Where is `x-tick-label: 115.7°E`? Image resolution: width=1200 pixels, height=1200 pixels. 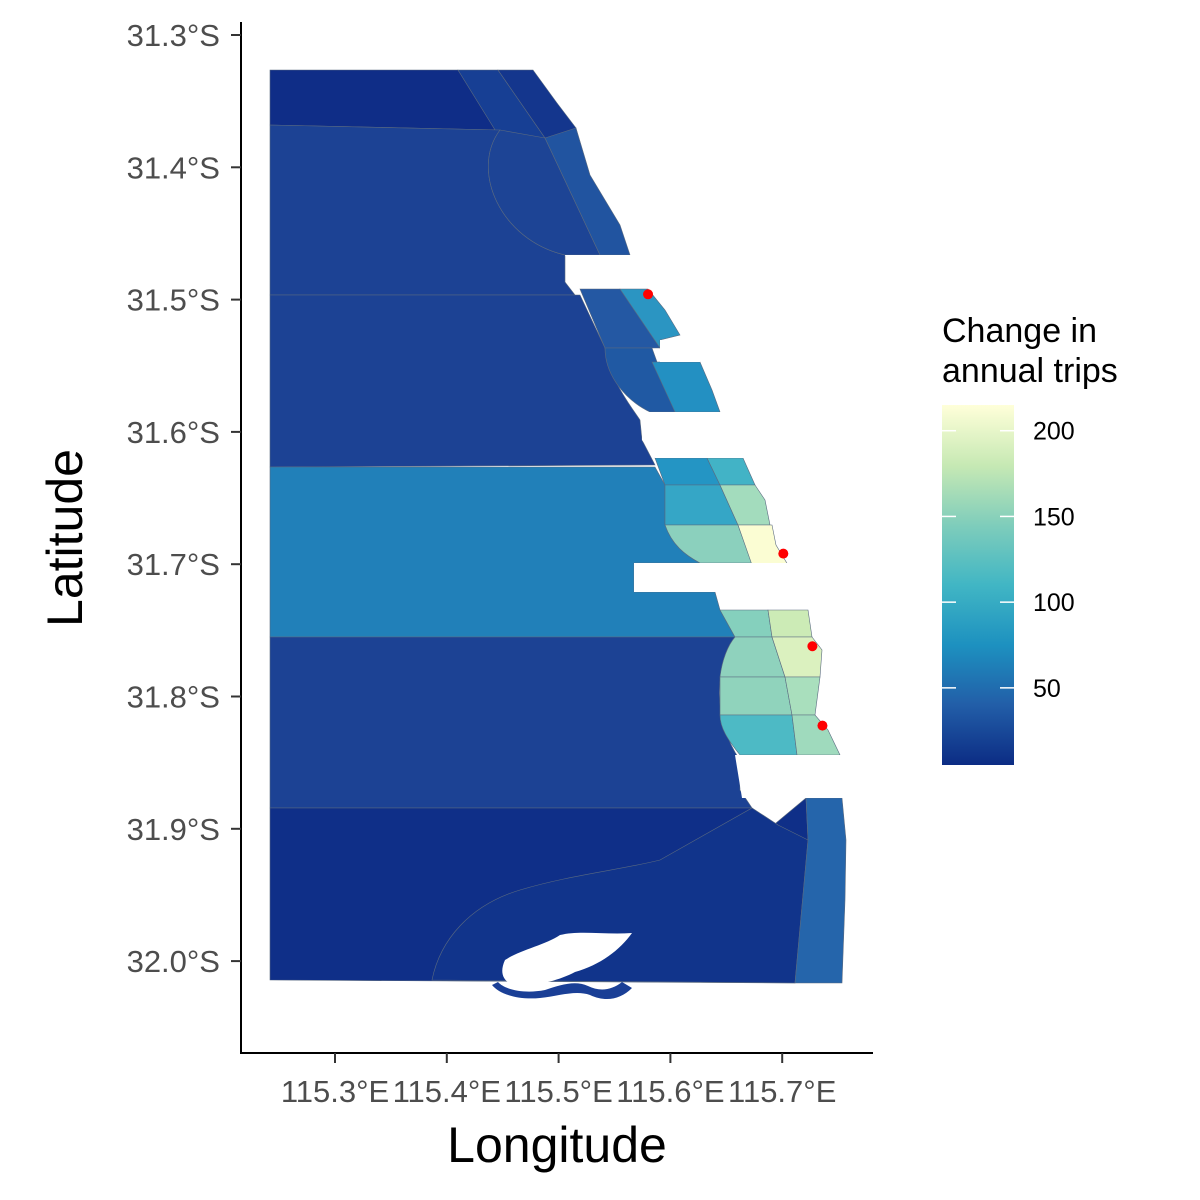 x-tick-label: 115.7°E is located at coordinates (782, 1091).